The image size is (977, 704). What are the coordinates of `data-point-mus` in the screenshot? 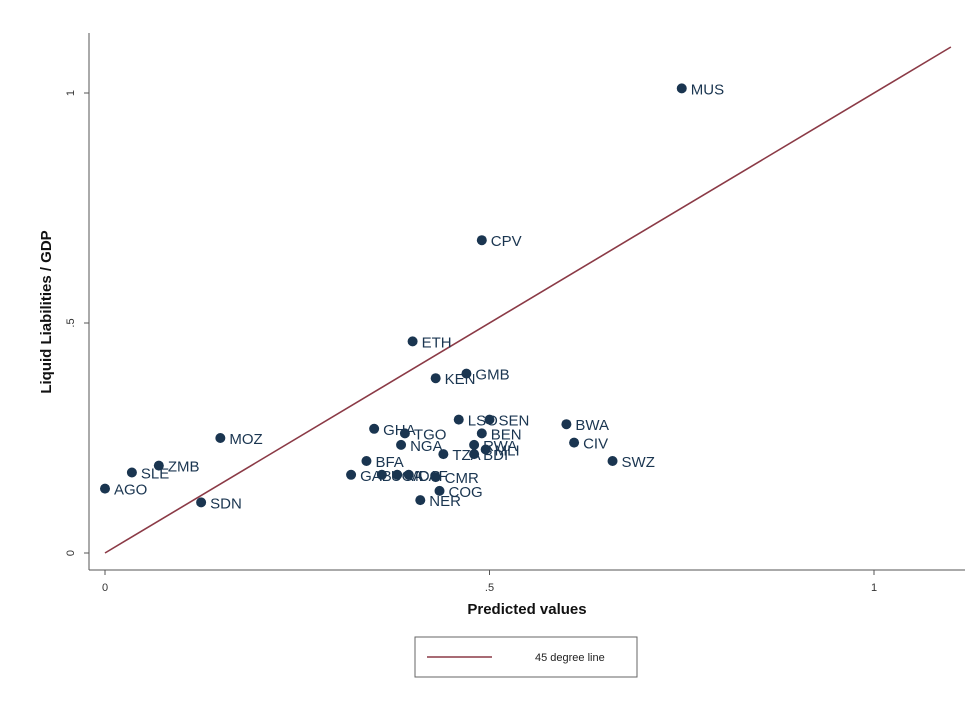 It's located at (681, 88).